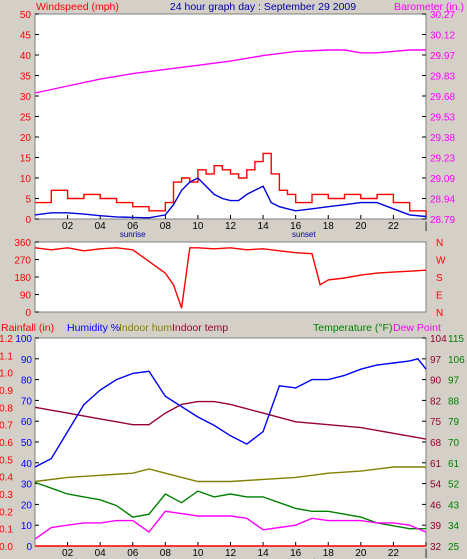 The width and height of the screenshot is (467, 559). What do you see at coordinates (442, 15) in the screenshot?
I see `y-right-tick-label: 30.27` at bounding box center [442, 15].